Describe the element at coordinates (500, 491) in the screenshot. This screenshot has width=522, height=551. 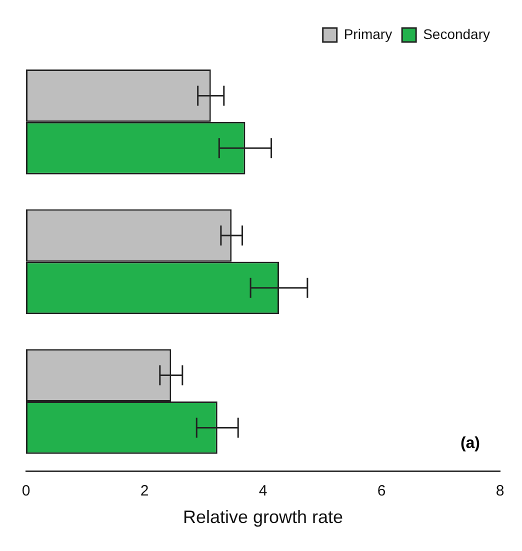
I see `x-tick-label: 8` at that location.